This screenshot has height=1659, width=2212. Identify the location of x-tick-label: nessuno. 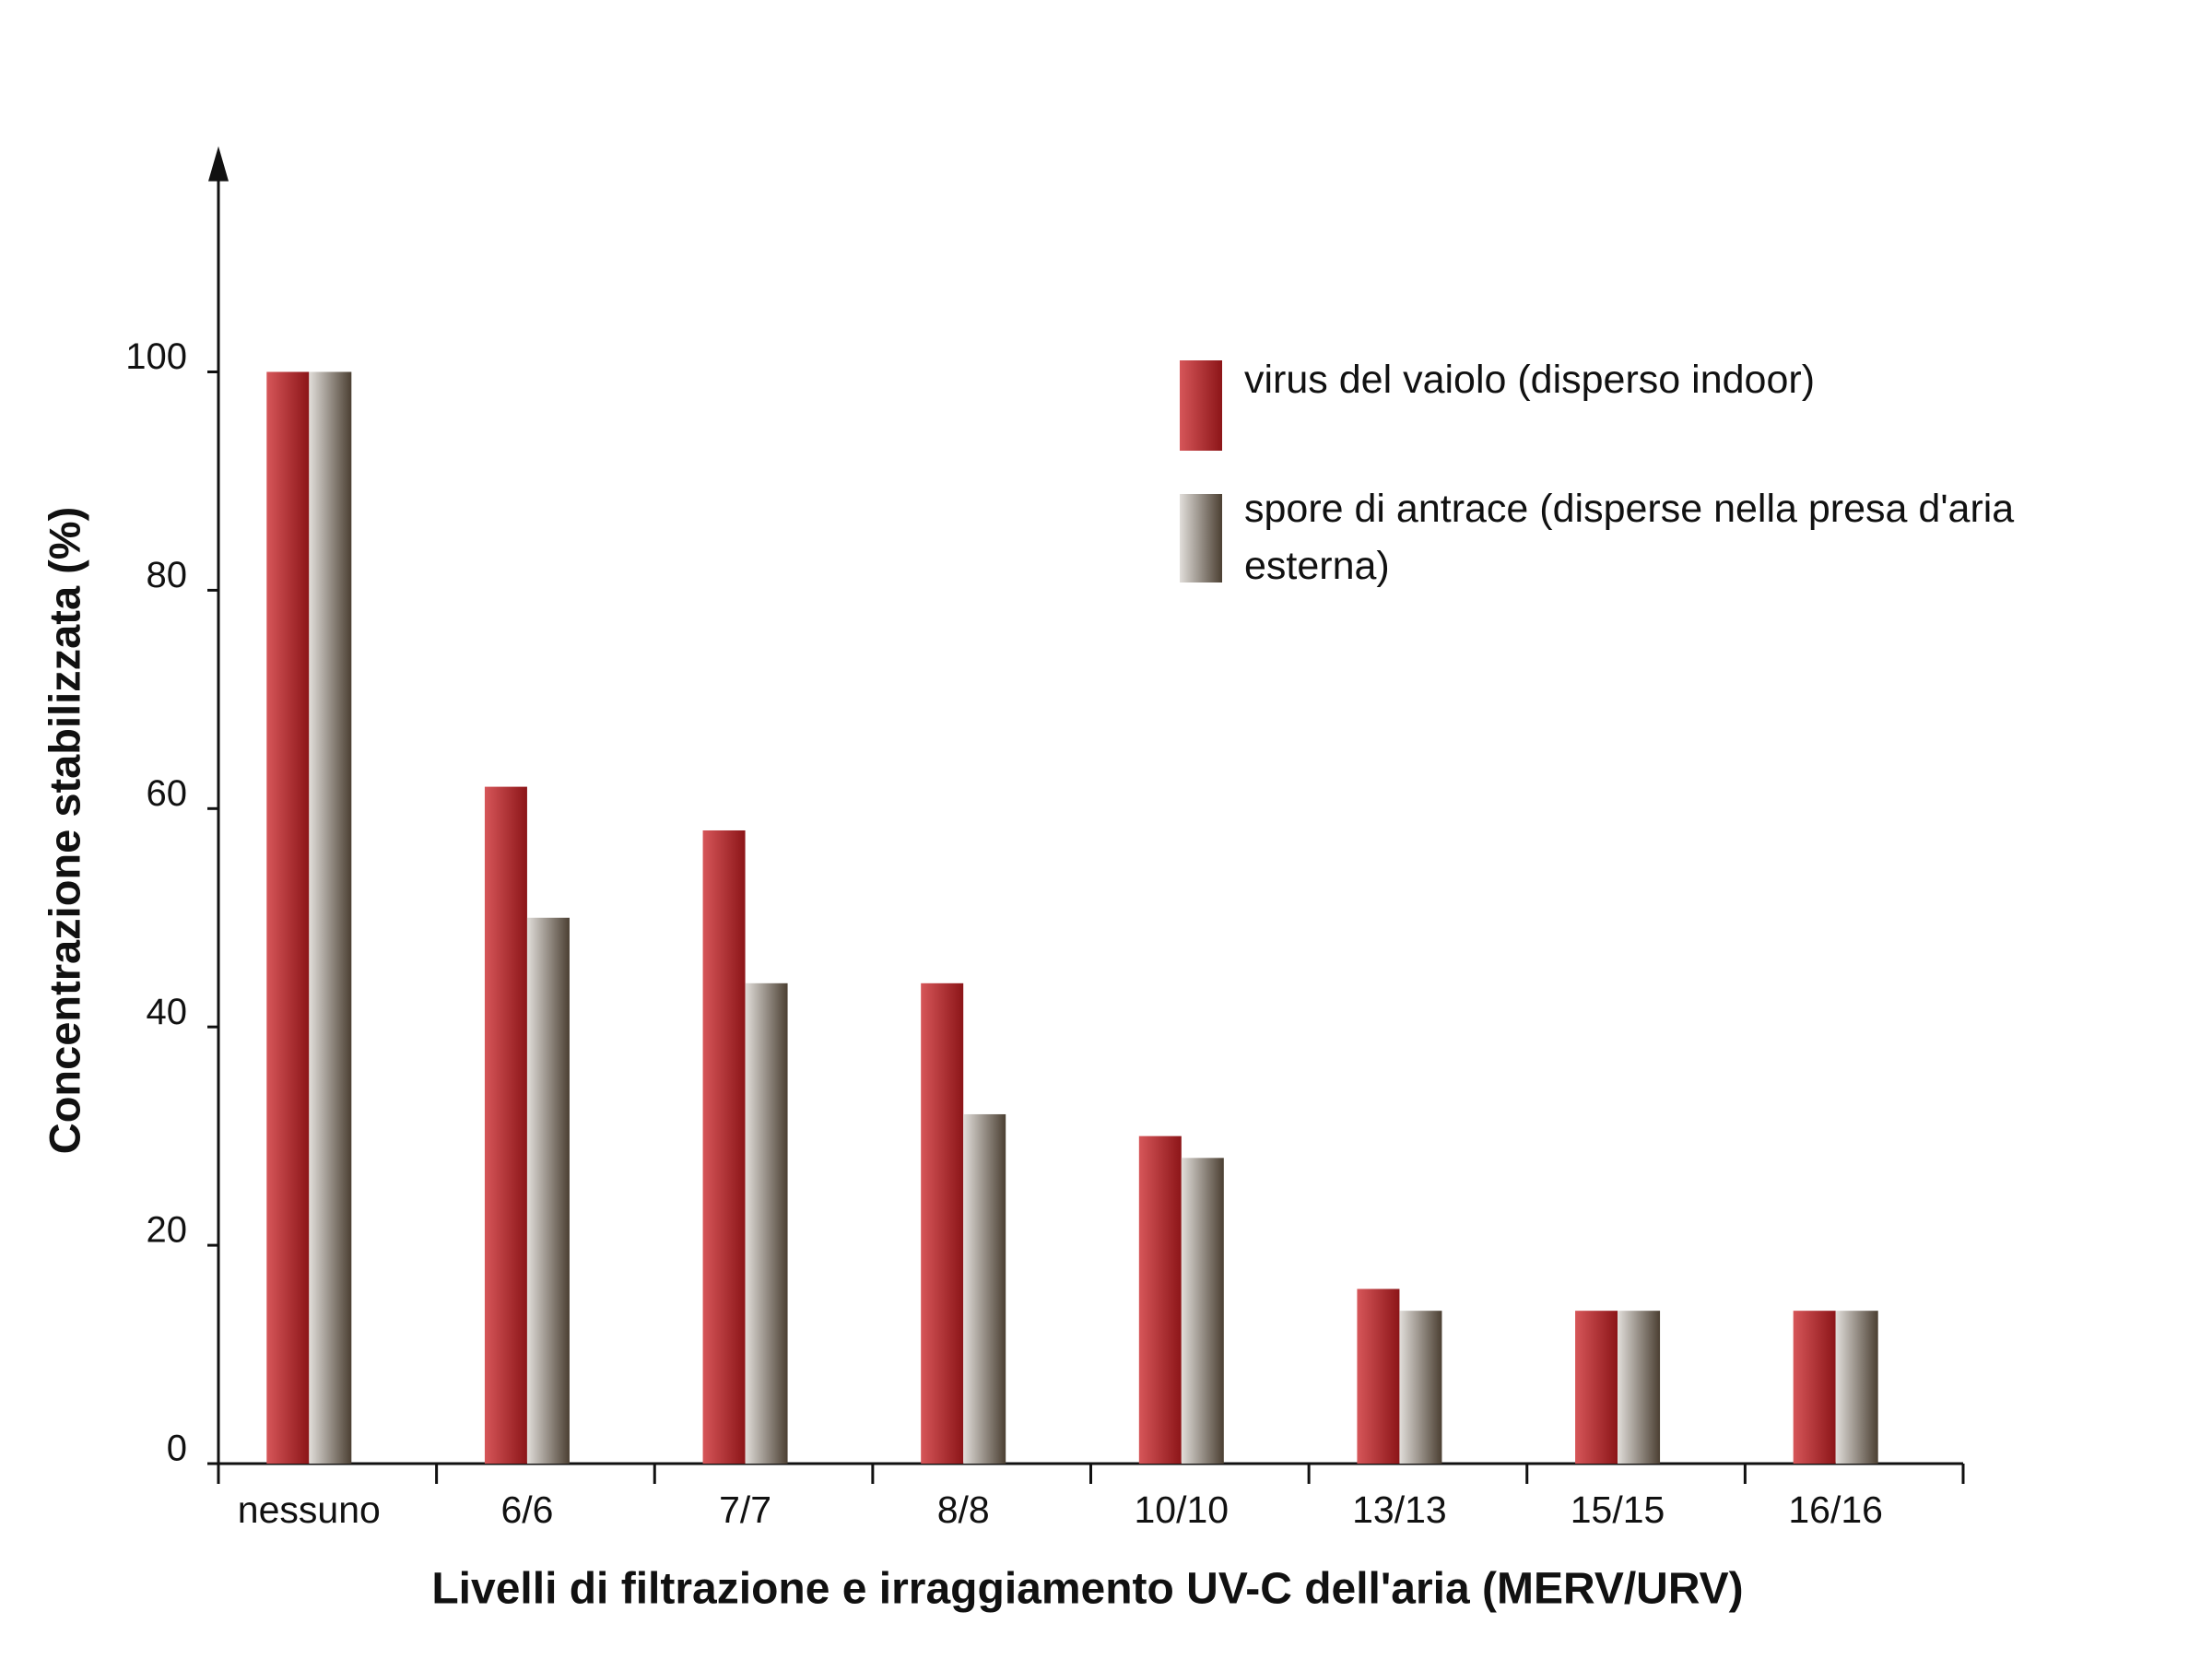
(309, 1509).